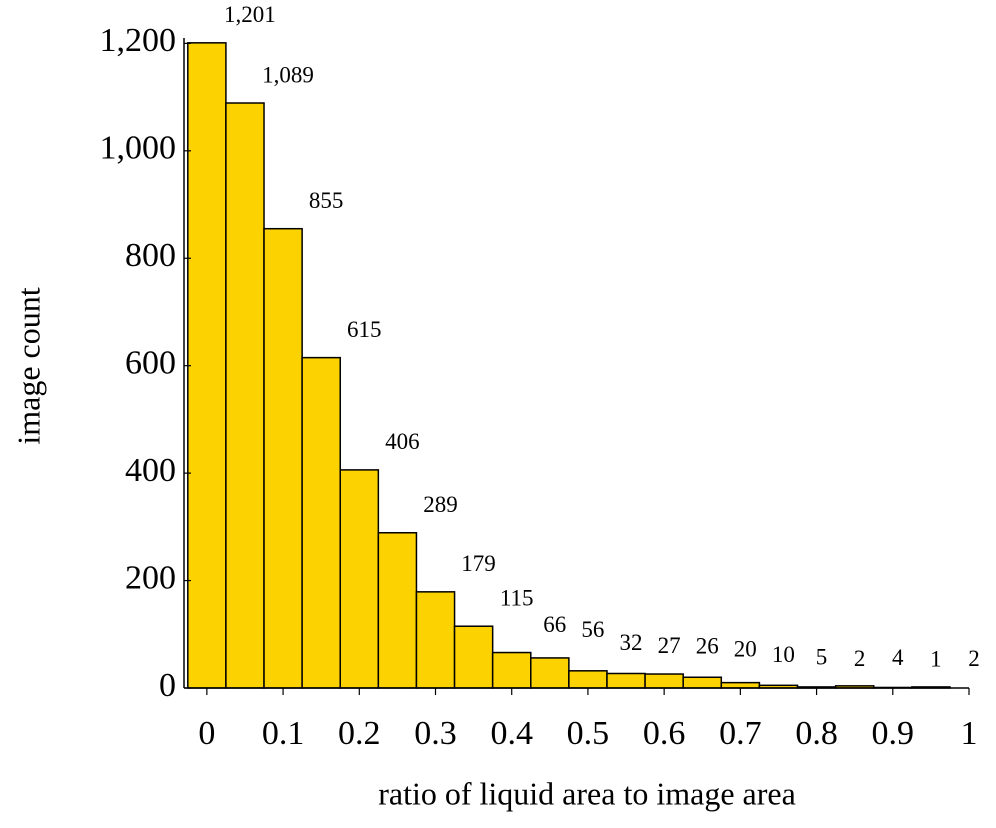 Image resolution: width=996 pixels, height=828 pixels. Describe the element at coordinates (150, 470) in the screenshot. I see `y-tick-label: 400` at that location.